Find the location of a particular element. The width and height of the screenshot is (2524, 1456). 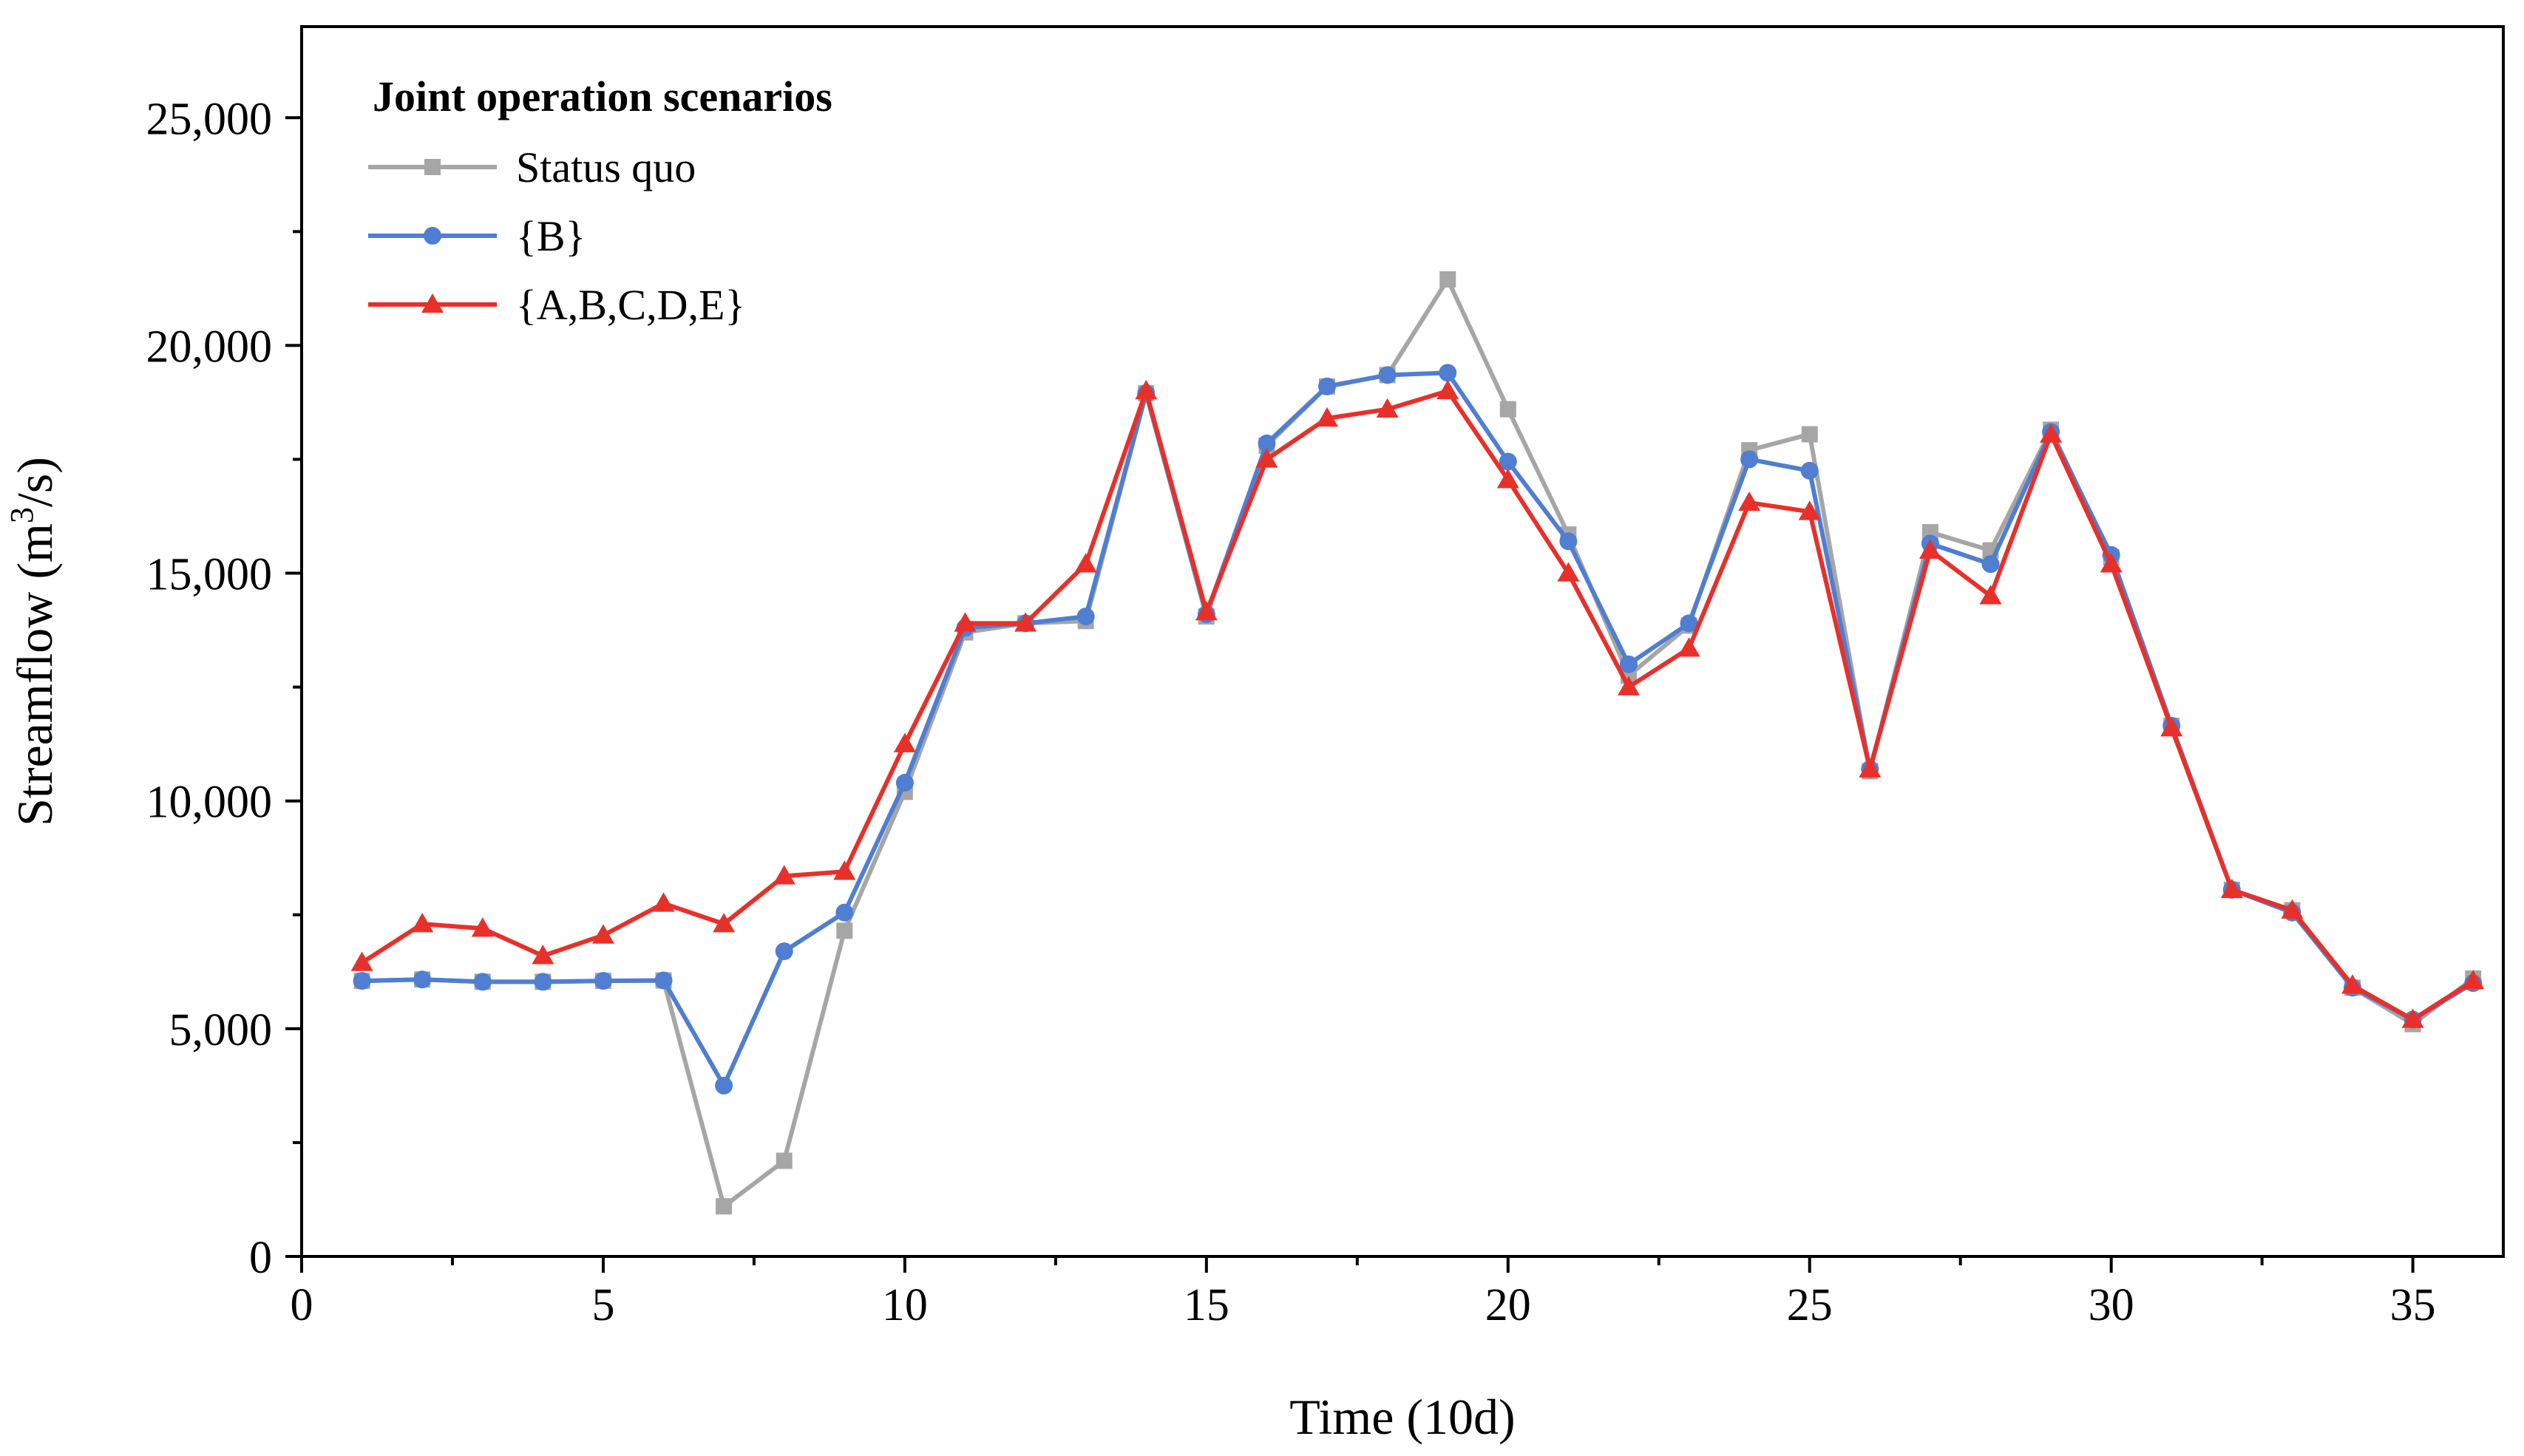

y-axis-title: Streamflow (m3/s) is located at coordinates (33, 641).